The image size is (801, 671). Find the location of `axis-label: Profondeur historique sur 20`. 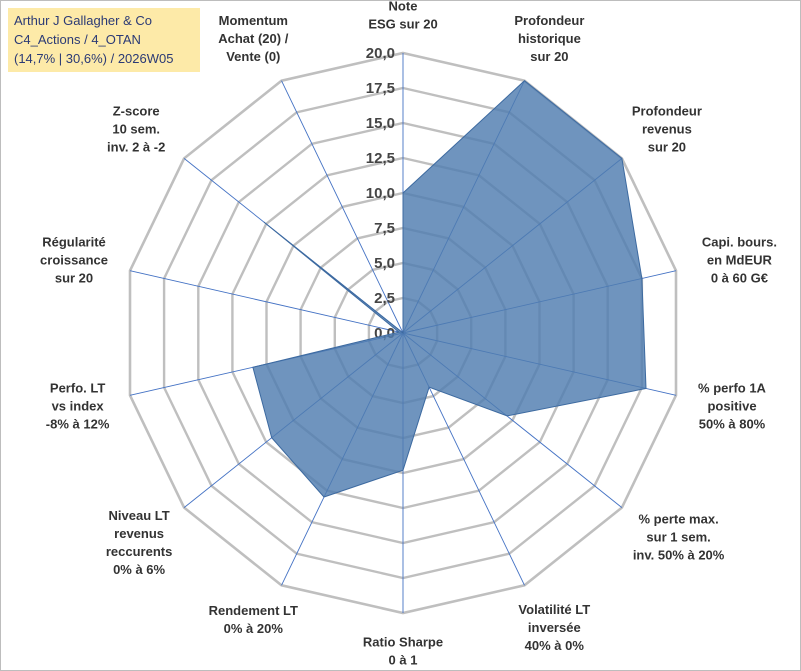

axis-label: Profondeur historique sur 20 is located at coordinates (549, 38).